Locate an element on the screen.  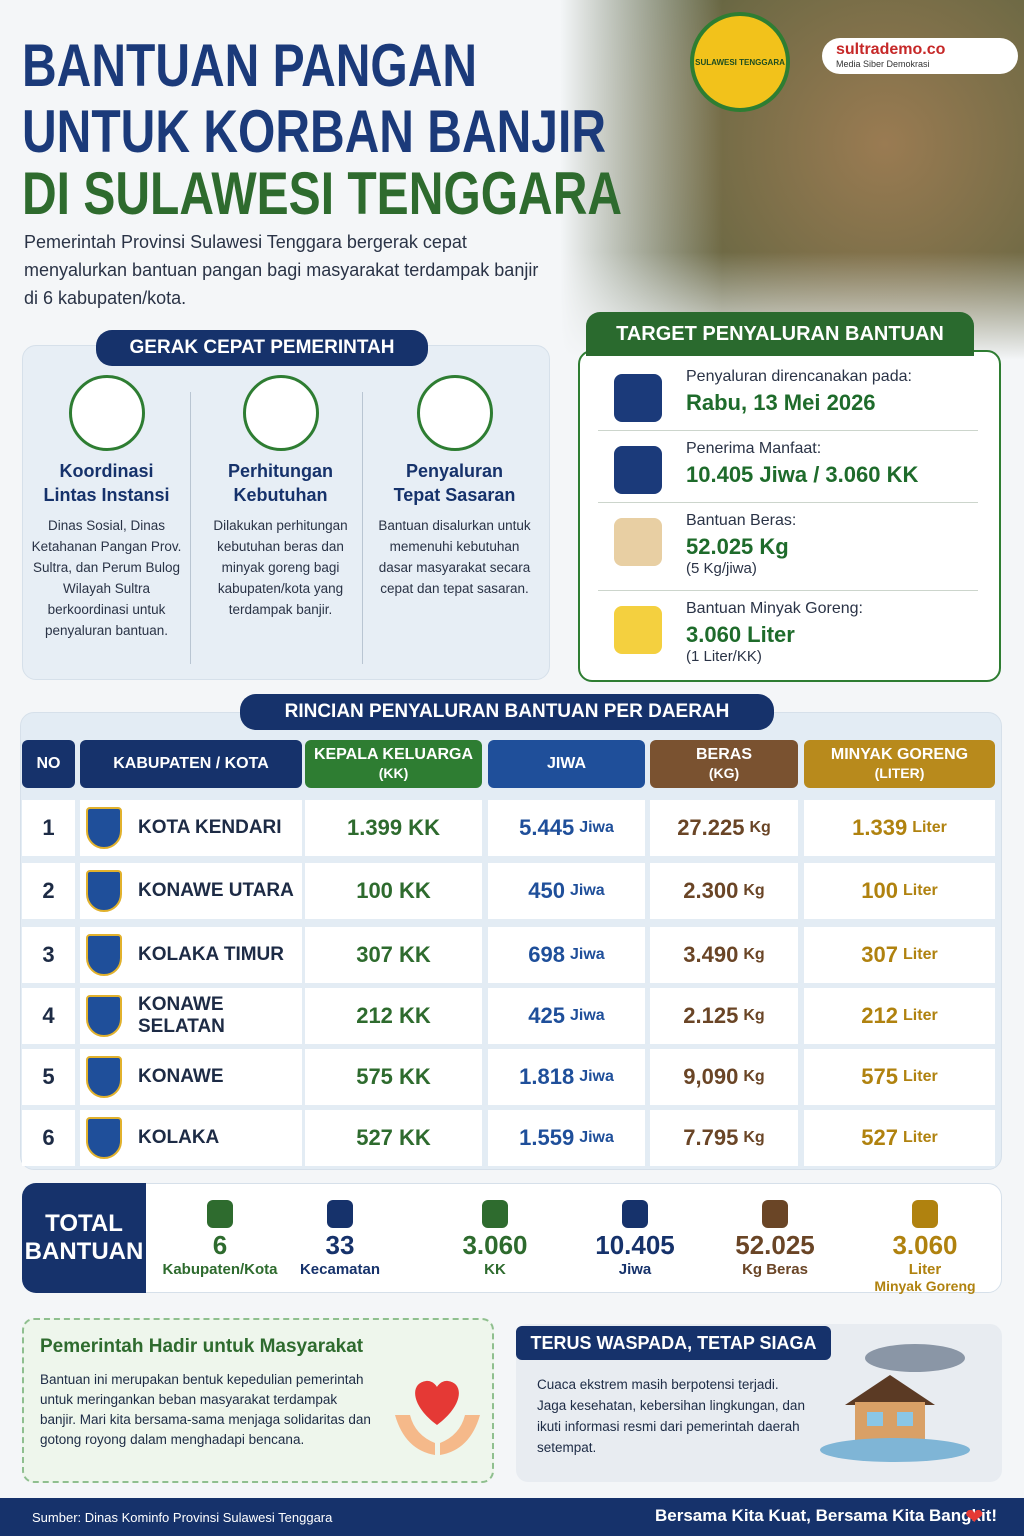
table-cell: 527 KK is located at coordinates (393, 1138).